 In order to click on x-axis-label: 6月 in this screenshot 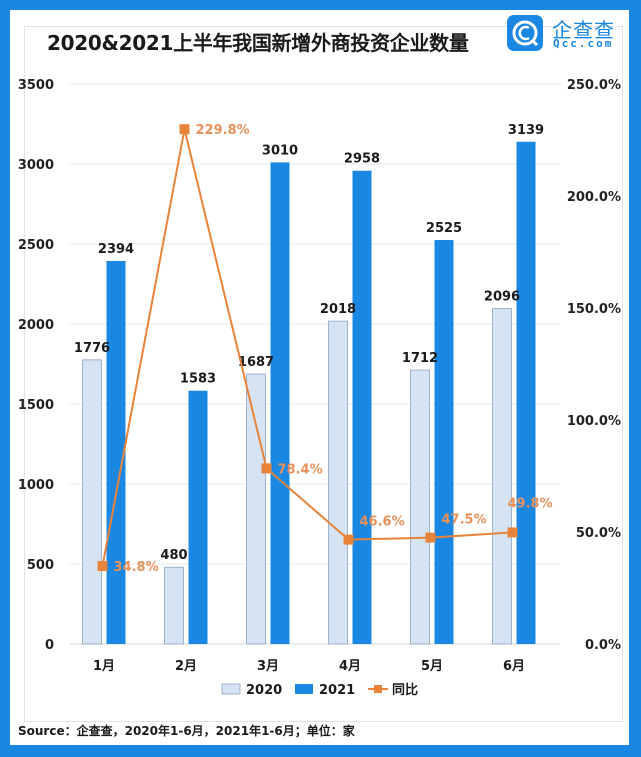, I will do `click(514, 666)`.